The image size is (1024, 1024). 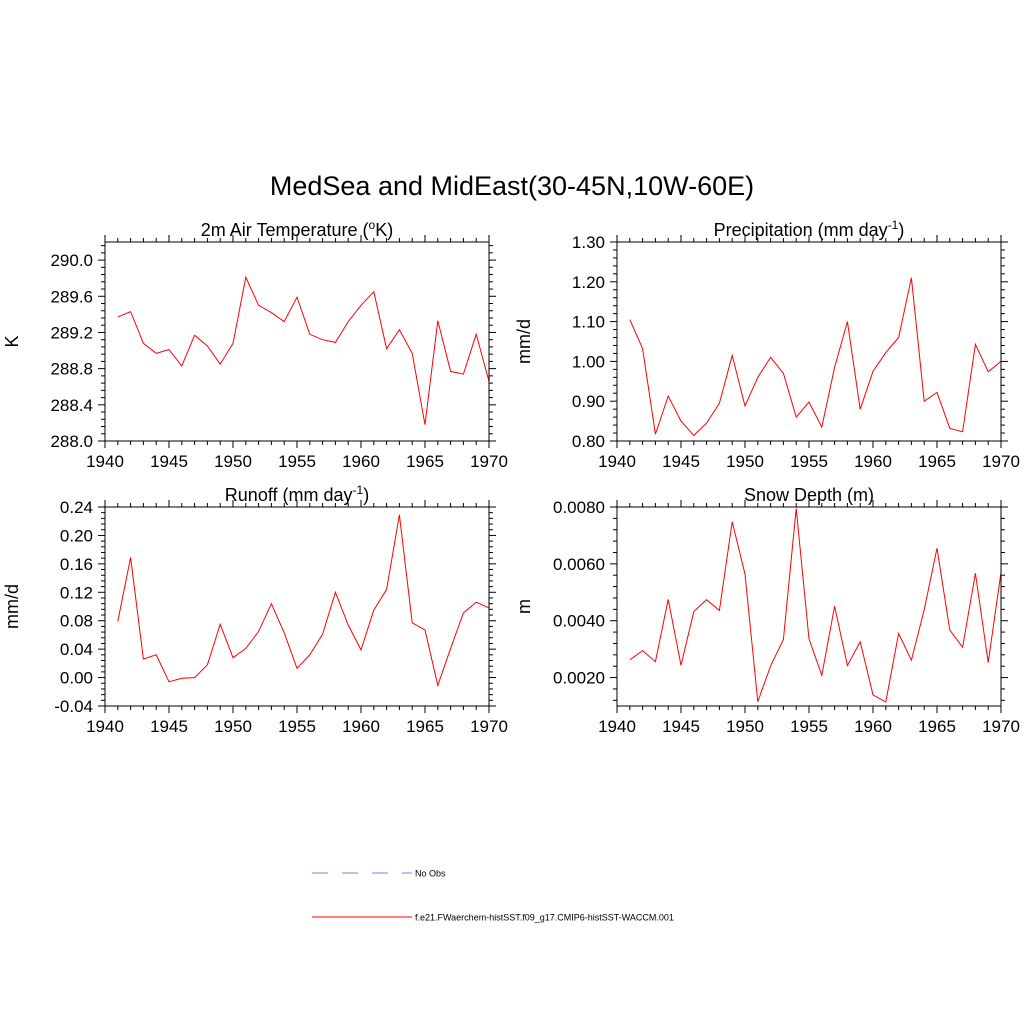 What do you see at coordinates (71, 405) in the screenshot?
I see `y-tick-label: 288.4` at bounding box center [71, 405].